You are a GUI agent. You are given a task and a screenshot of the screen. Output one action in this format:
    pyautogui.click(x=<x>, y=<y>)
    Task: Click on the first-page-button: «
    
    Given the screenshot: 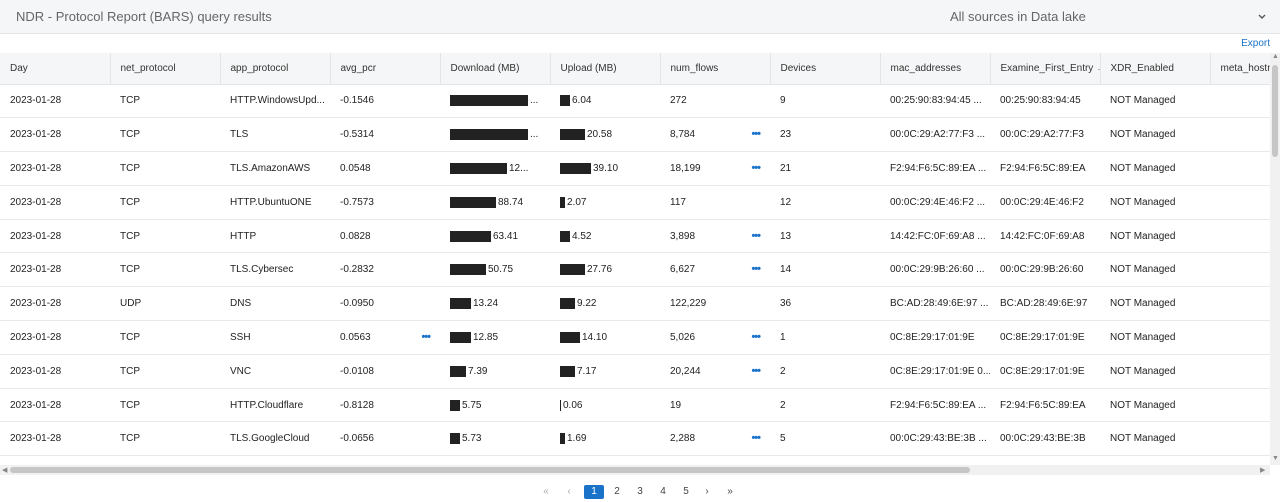 What is the action you would take?
    pyautogui.click(x=546, y=491)
    